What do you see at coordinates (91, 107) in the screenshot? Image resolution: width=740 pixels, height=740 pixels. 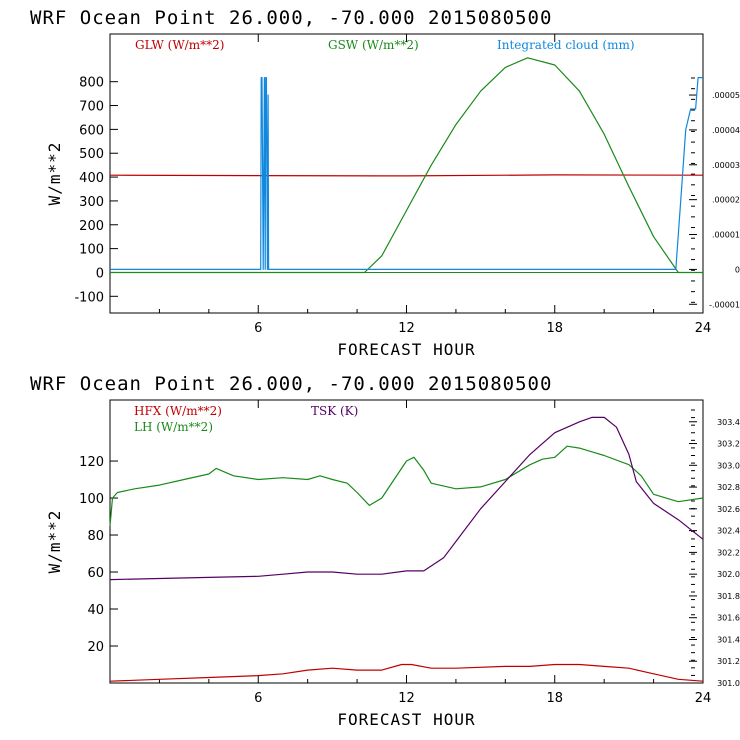 I see `y-tick-label: 700` at bounding box center [91, 107].